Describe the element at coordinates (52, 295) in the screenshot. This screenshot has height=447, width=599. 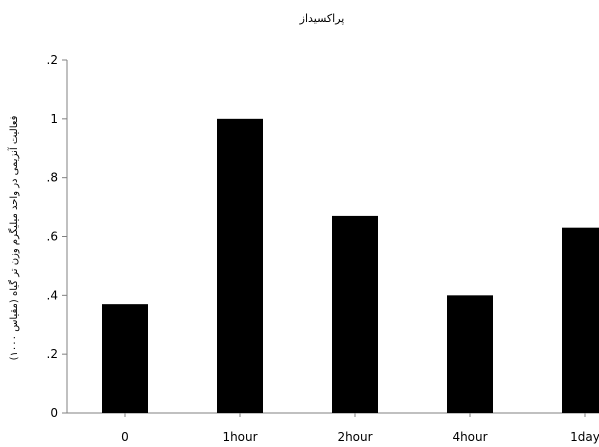
I see `y-tick-label: .4` at that location.